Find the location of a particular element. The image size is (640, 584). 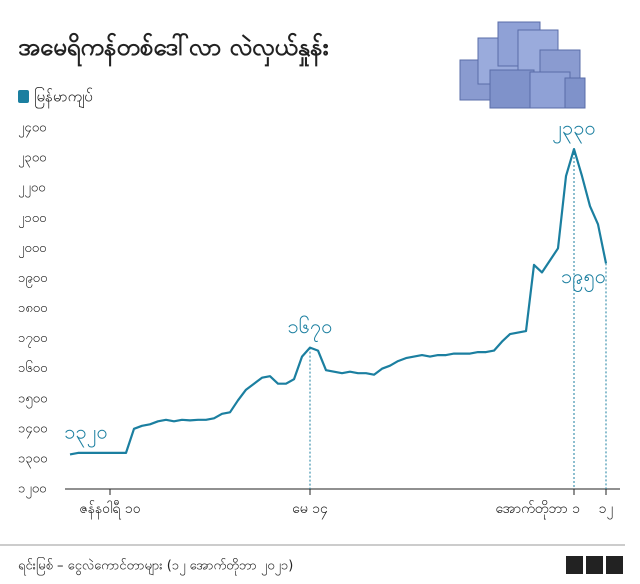

x-tick-label: ၁၂ is located at coordinates (606, 510).